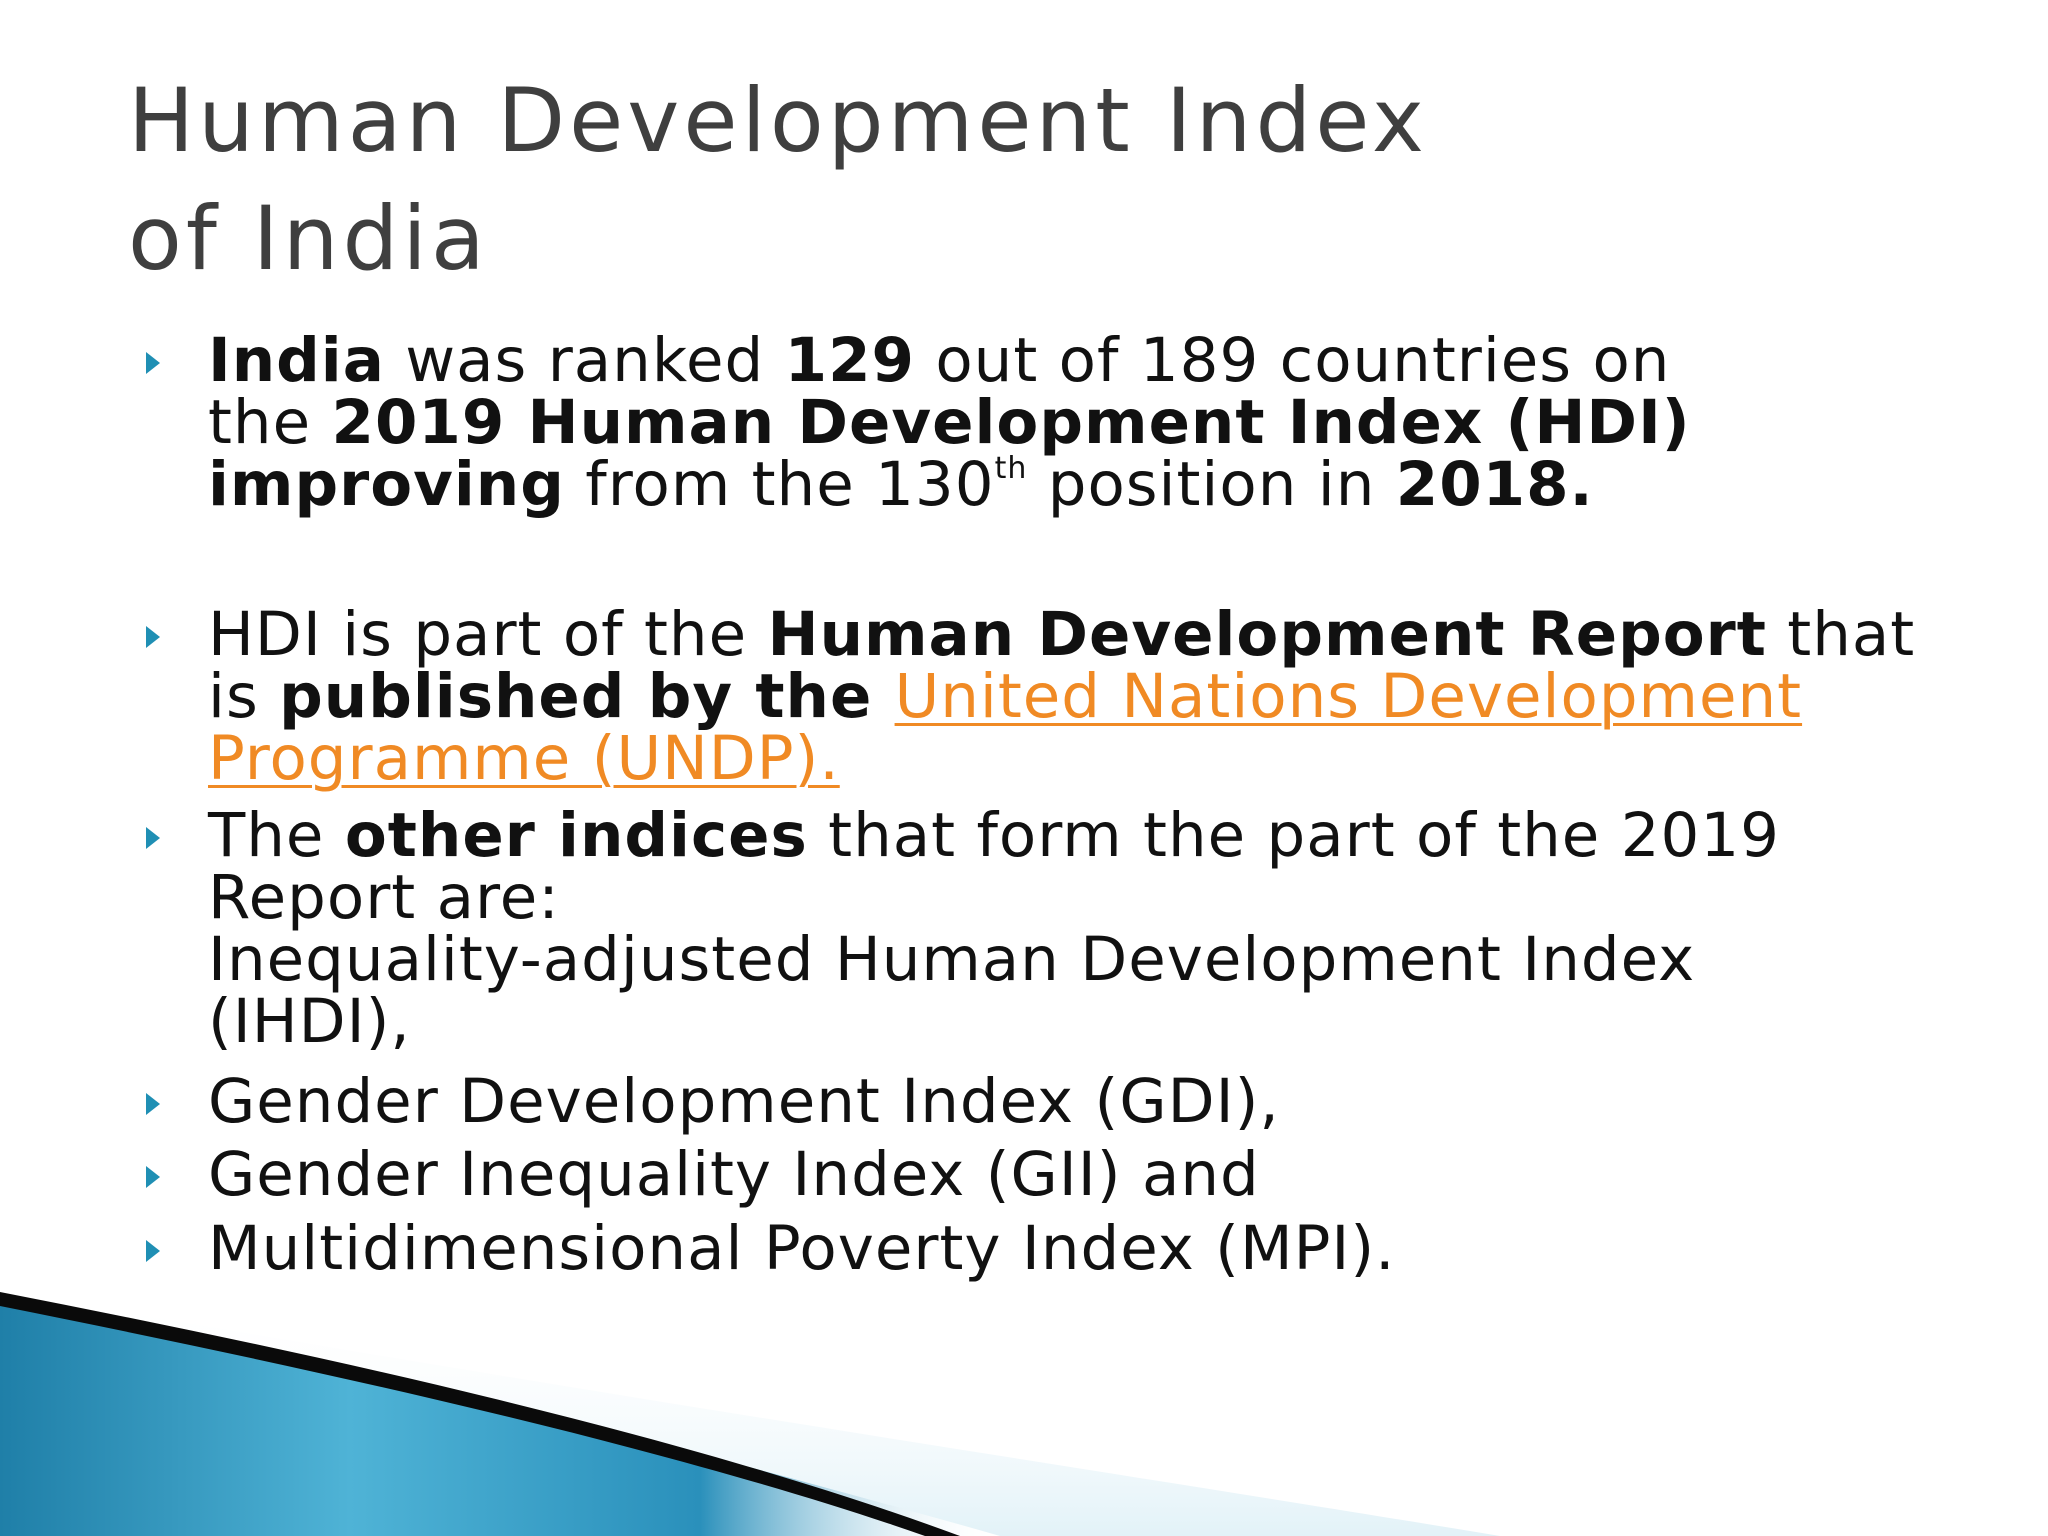 The height and width of the screenshot is (1536, 2048). I want to click on bold-text: India, so click(296, 360).